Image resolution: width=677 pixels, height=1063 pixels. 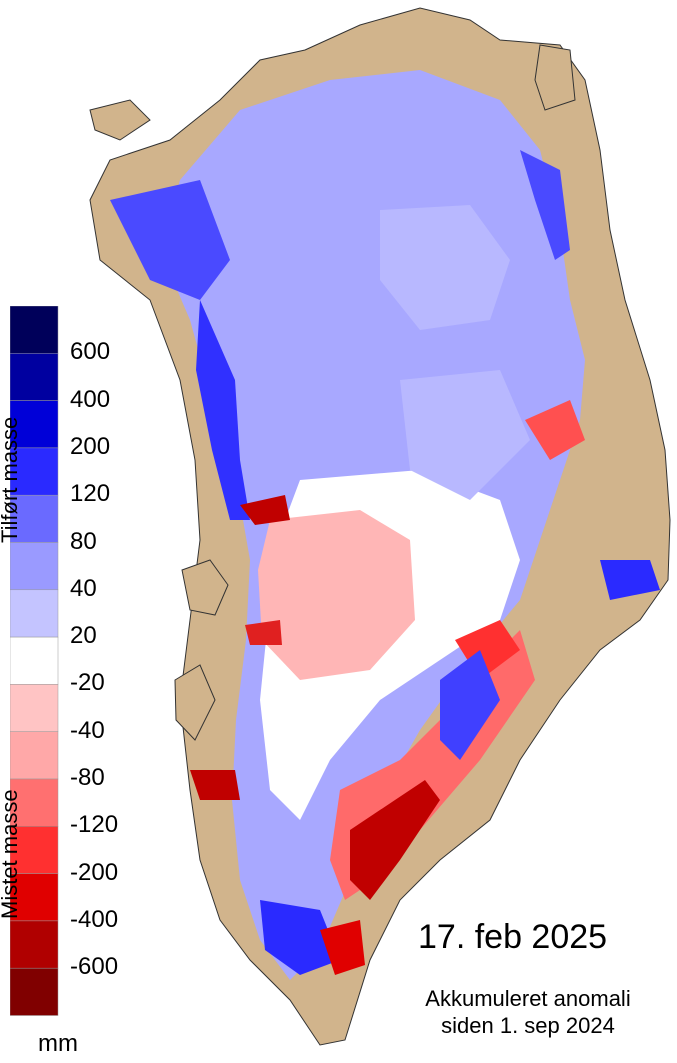 I want to click on date-label: 17. feb 2025, so click(x=513, y=937).